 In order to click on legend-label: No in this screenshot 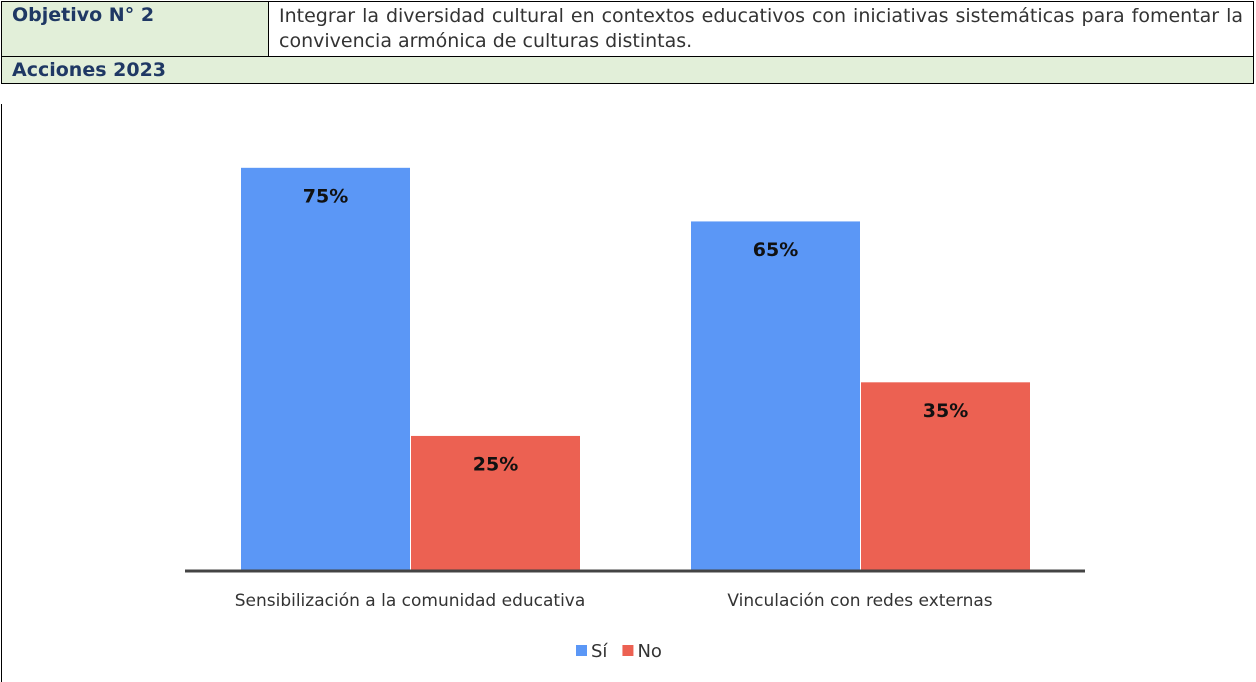, I will do `click(649, 651)`.